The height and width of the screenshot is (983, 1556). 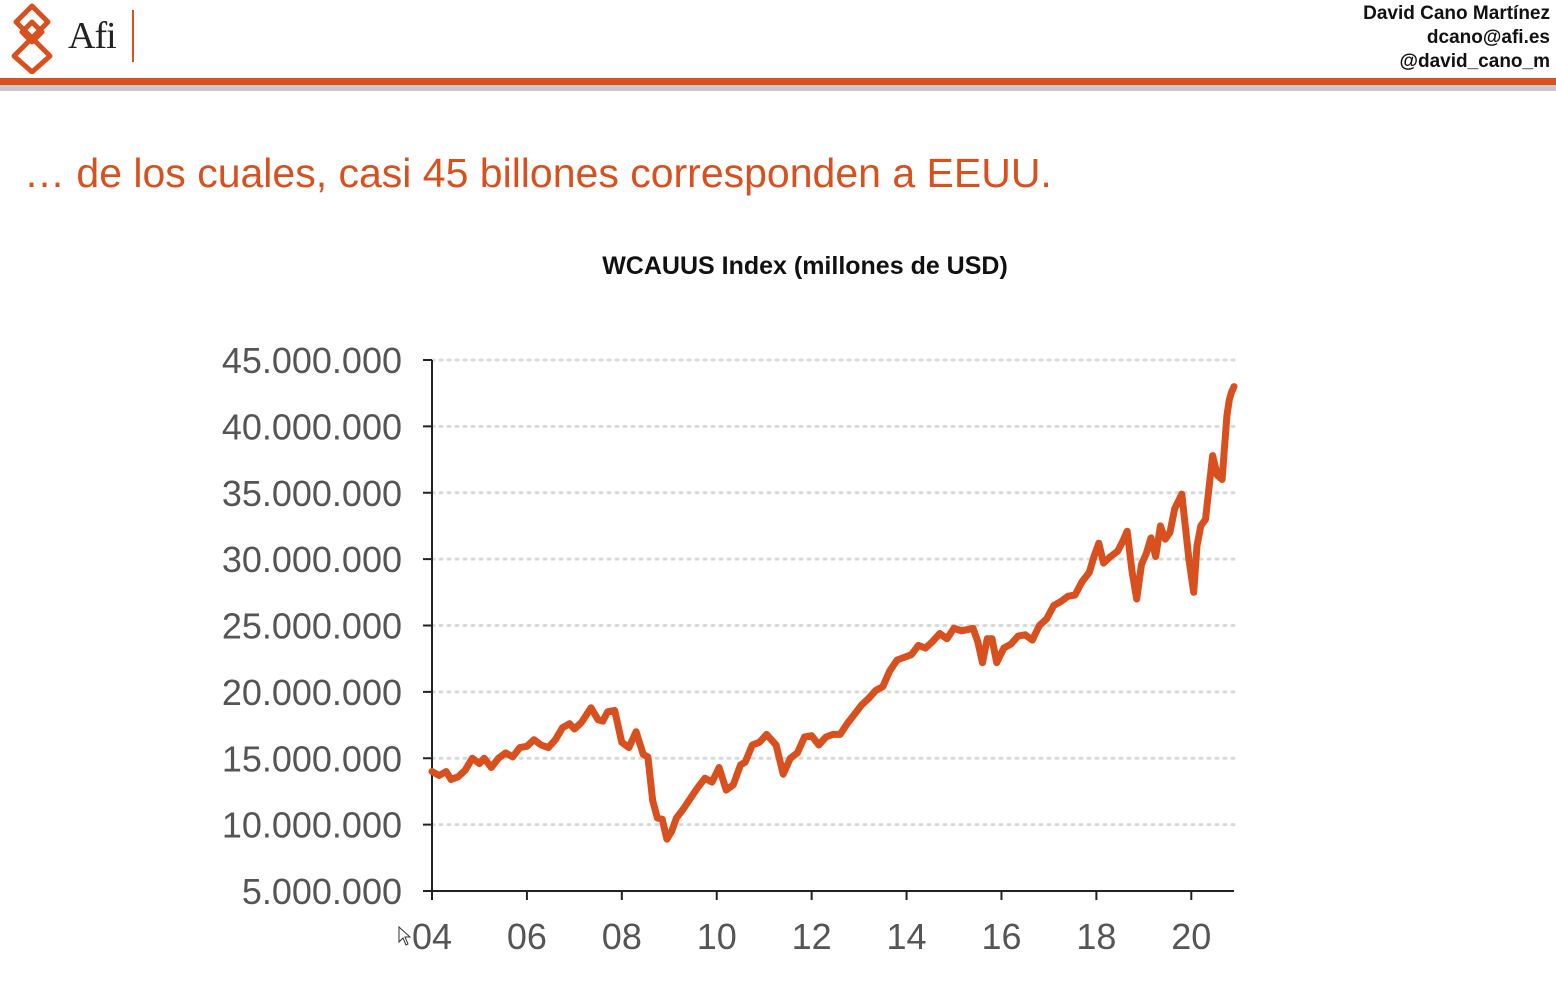 I want to click on header-gray-bar, so click(x=778, y=88).